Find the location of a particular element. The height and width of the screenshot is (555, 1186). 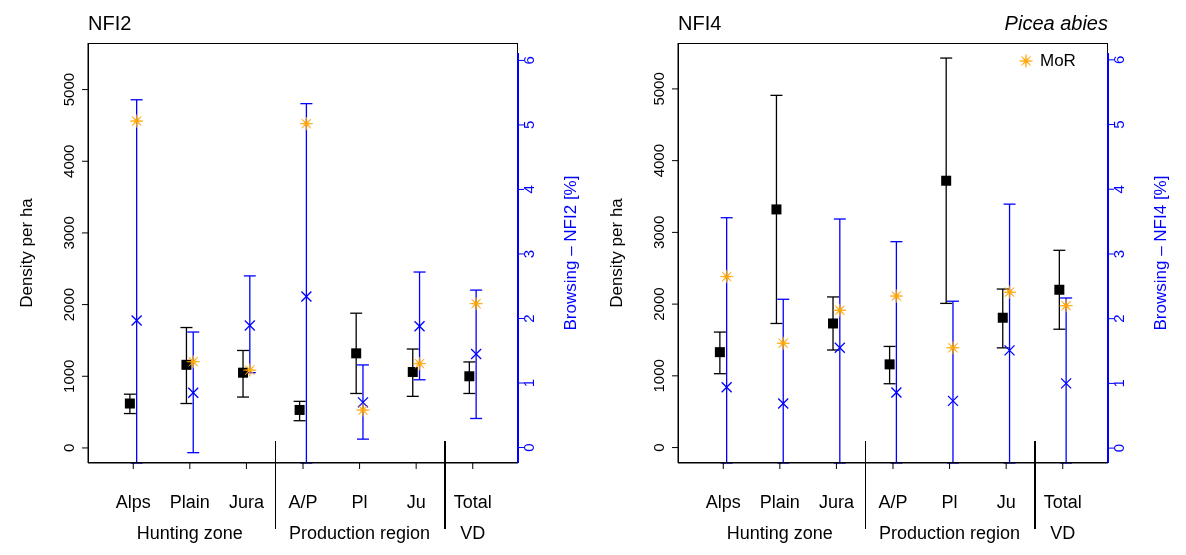

chart-title: NFI2 is located at coordinates (110, 23).